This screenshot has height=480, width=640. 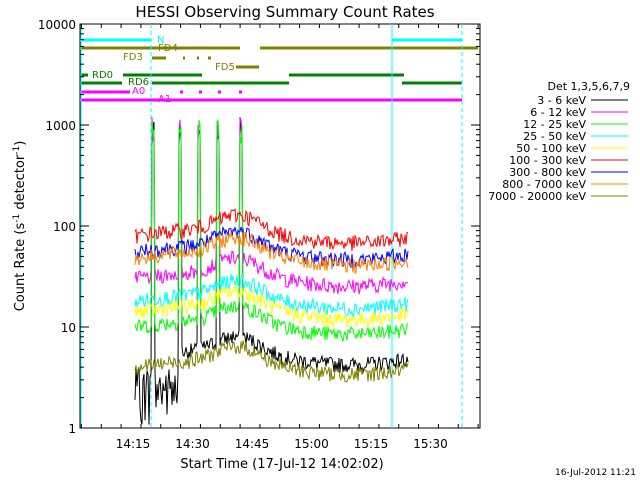 What do you see at coordinates (371, 444) in the screenshot?
I see `x-tick-label: 15:15` at bounding box center [371, 444].